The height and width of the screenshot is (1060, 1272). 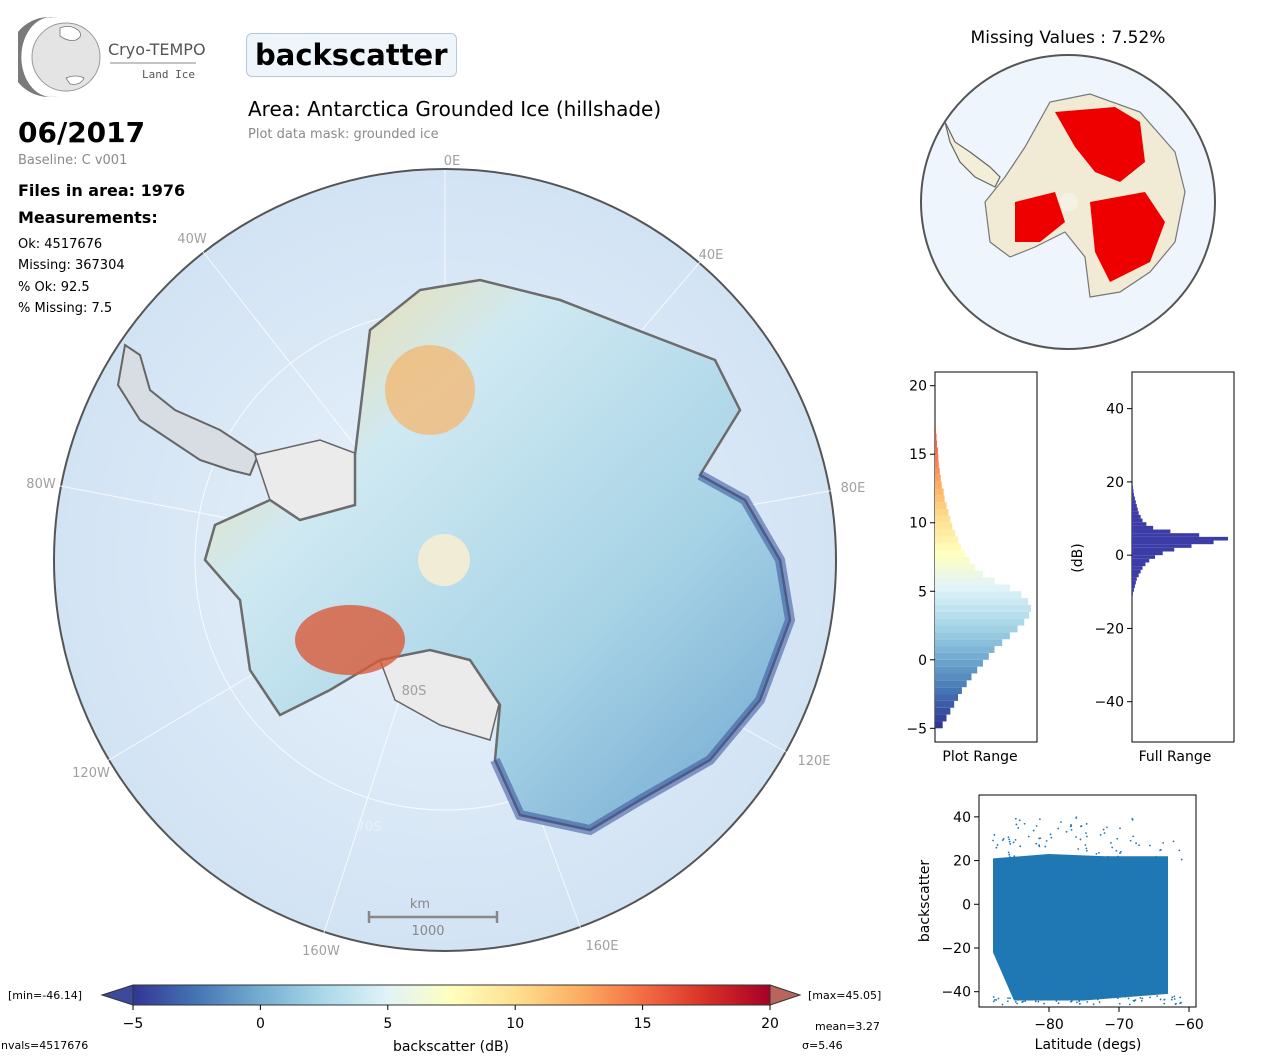 I want to click on scatter-point-cloud, so click(x=1080, y=927).